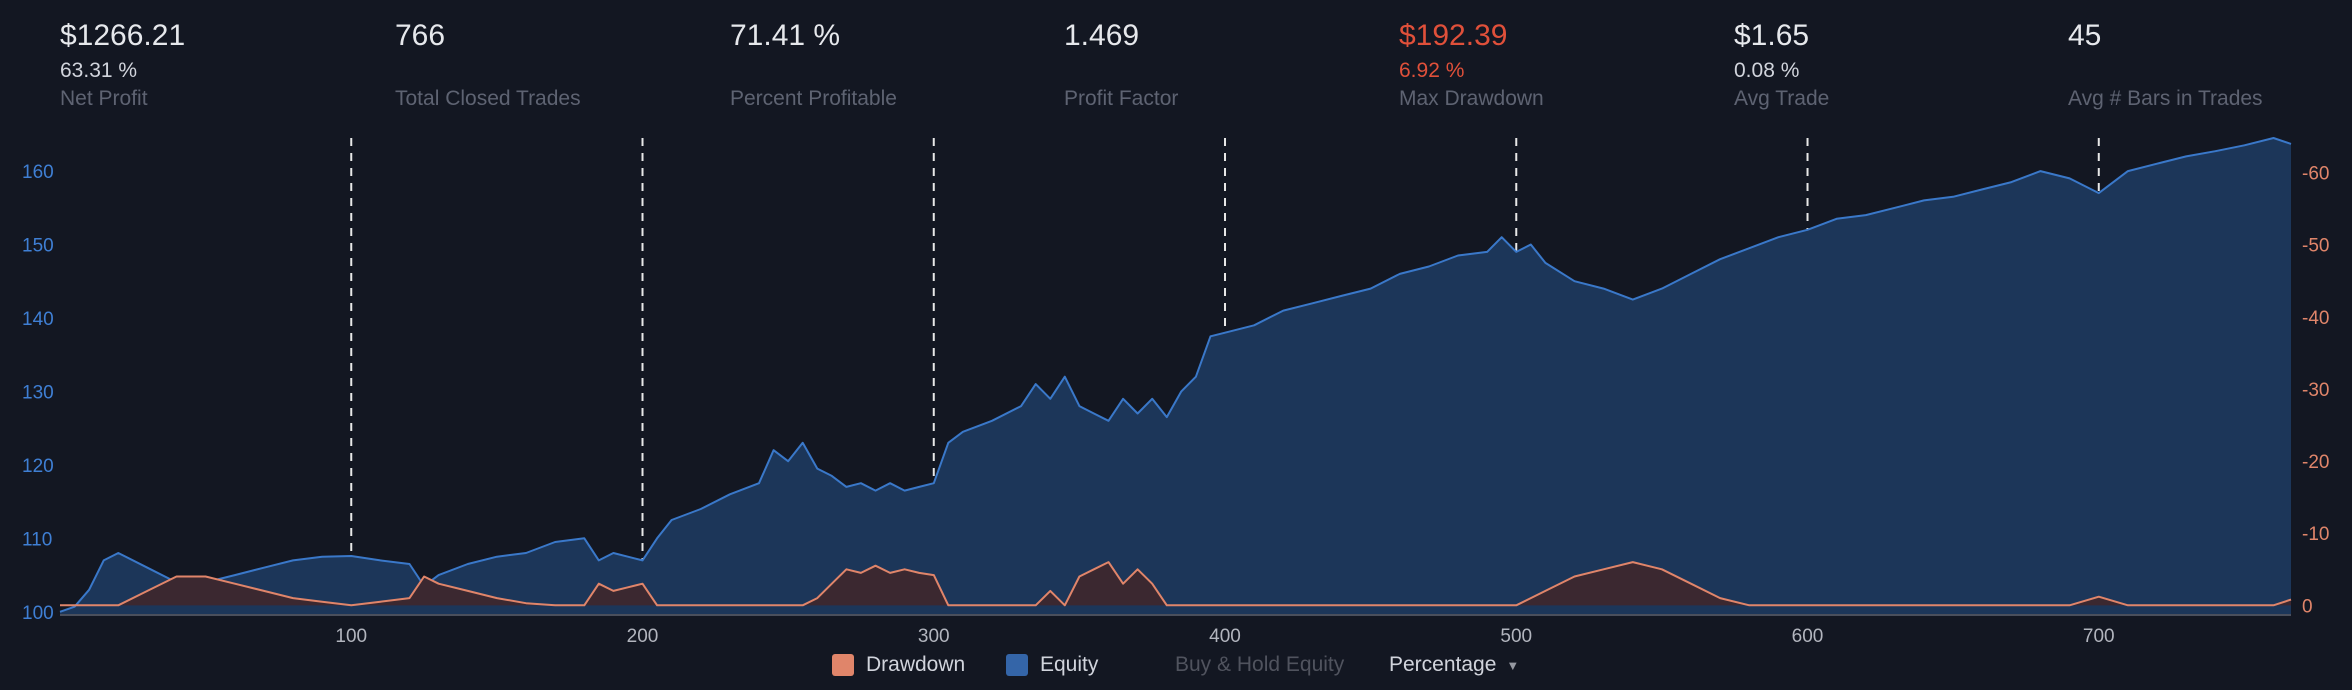 The image size is (2352, 690). I want to click on drawdown-line, so click(1176, 584).